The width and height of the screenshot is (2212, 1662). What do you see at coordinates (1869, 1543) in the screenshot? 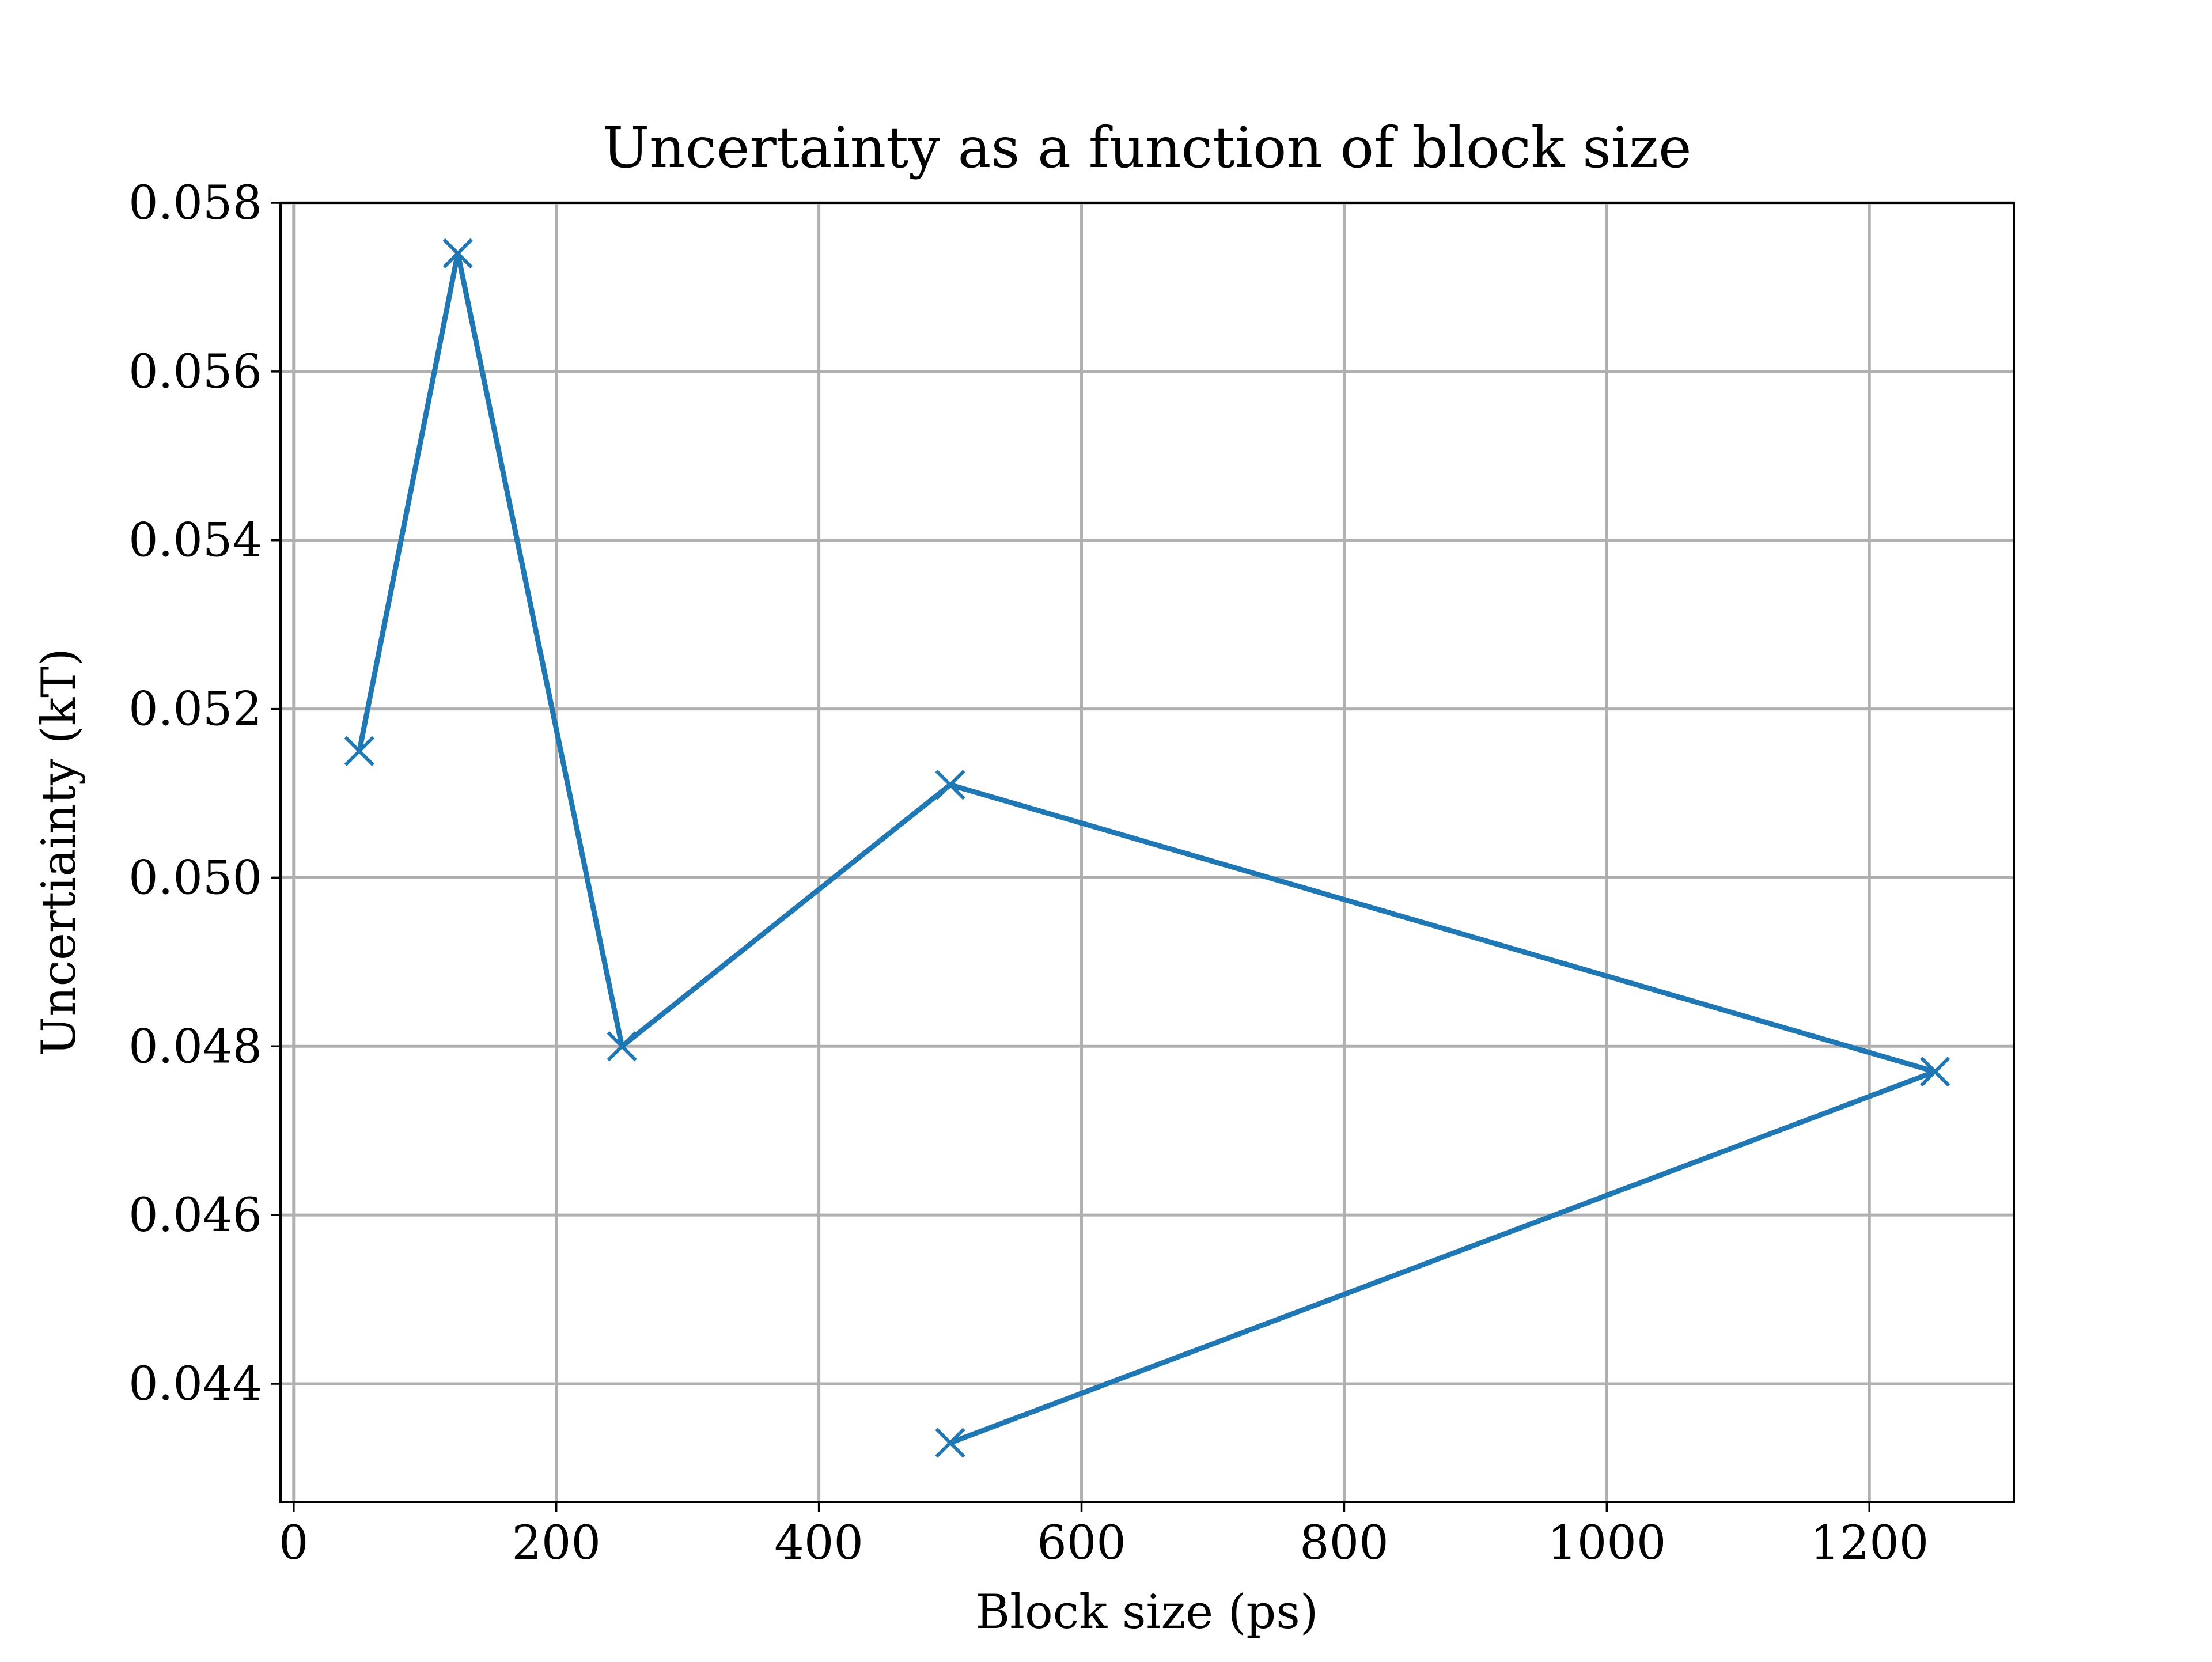
I see `x-tick-label: 1200` at bounding box center [1869, 1543].